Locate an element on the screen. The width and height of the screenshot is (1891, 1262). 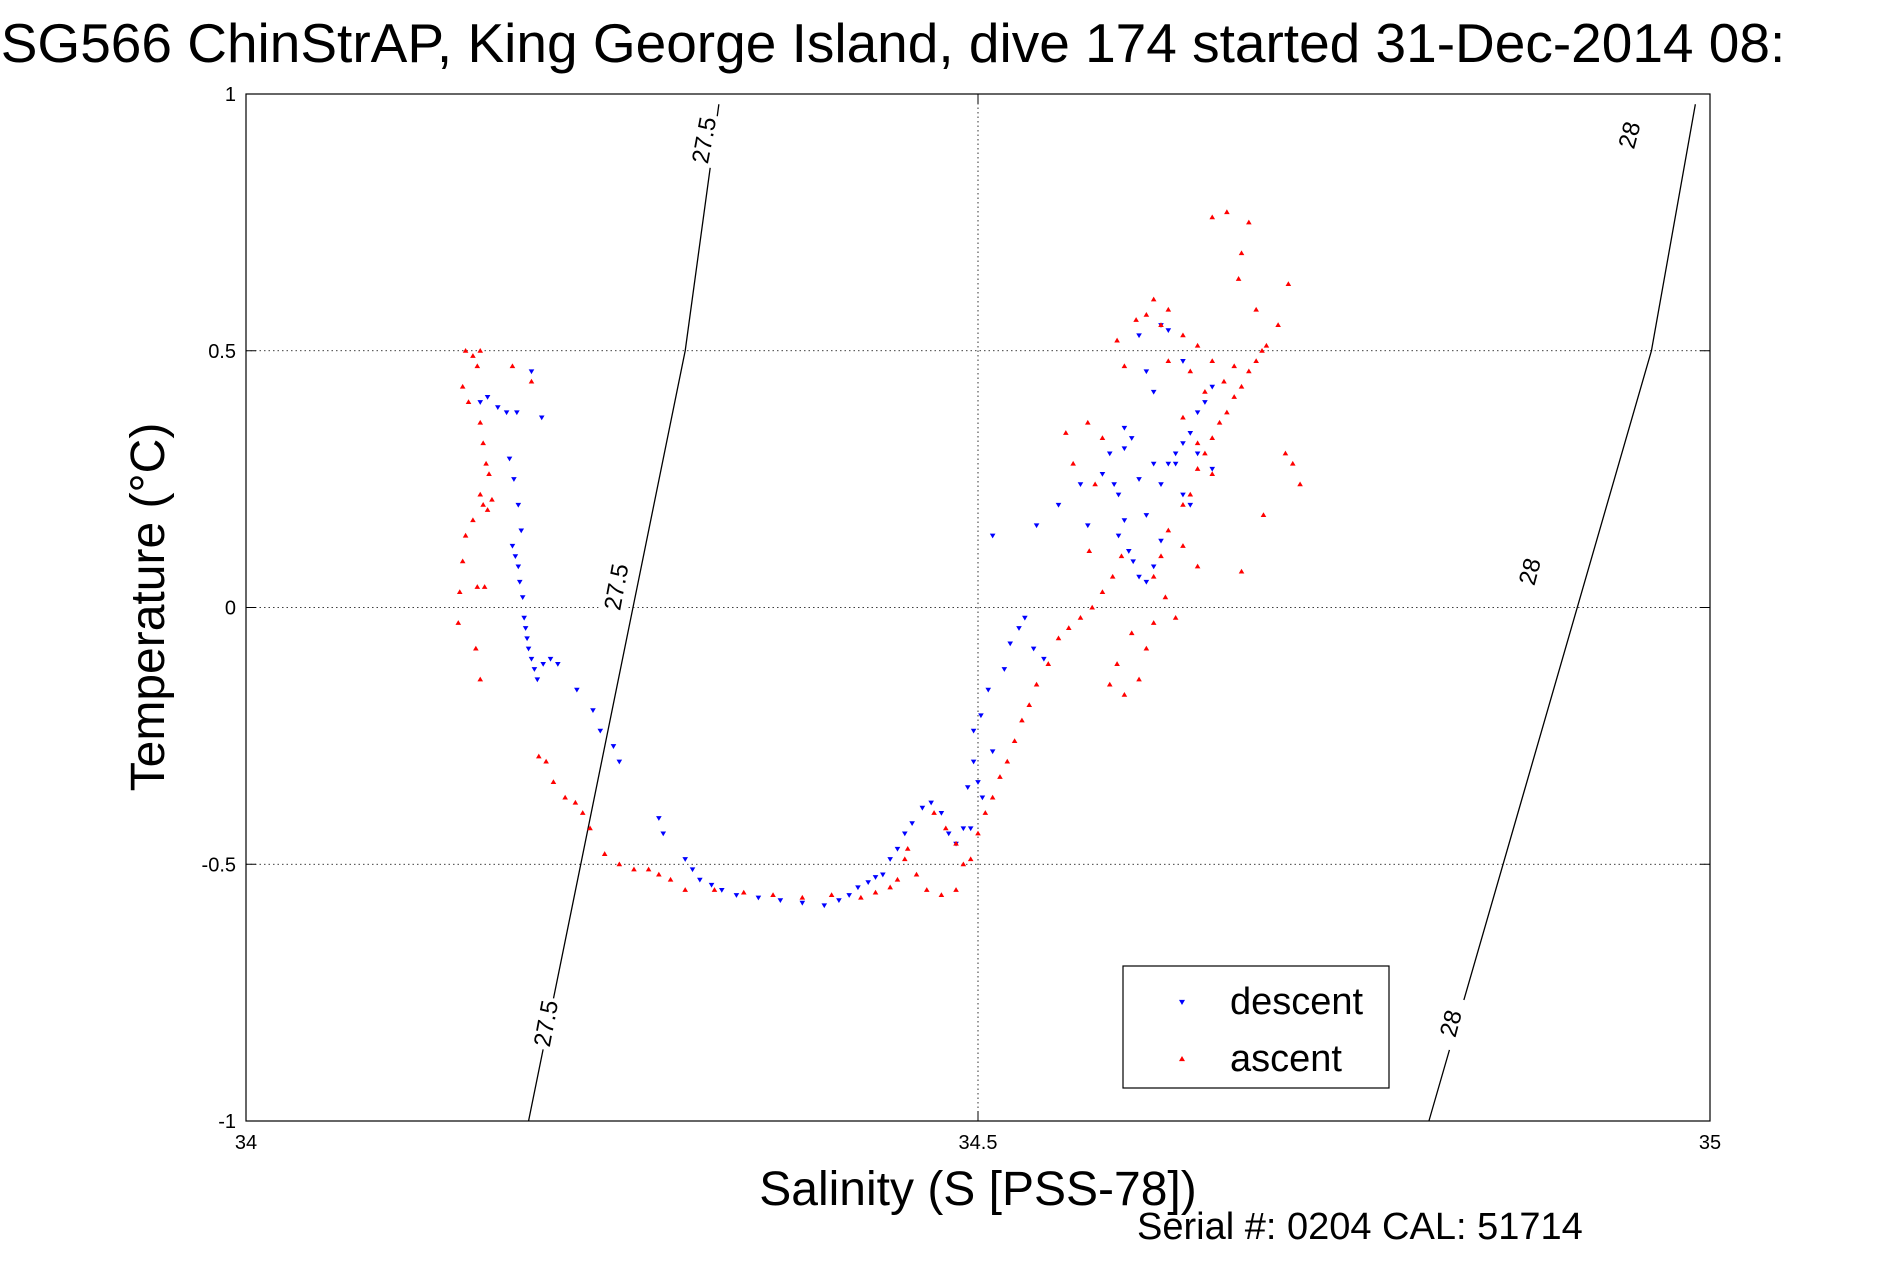
y-axis-label: Temperature (°C) is located at coordinates (148, 607).